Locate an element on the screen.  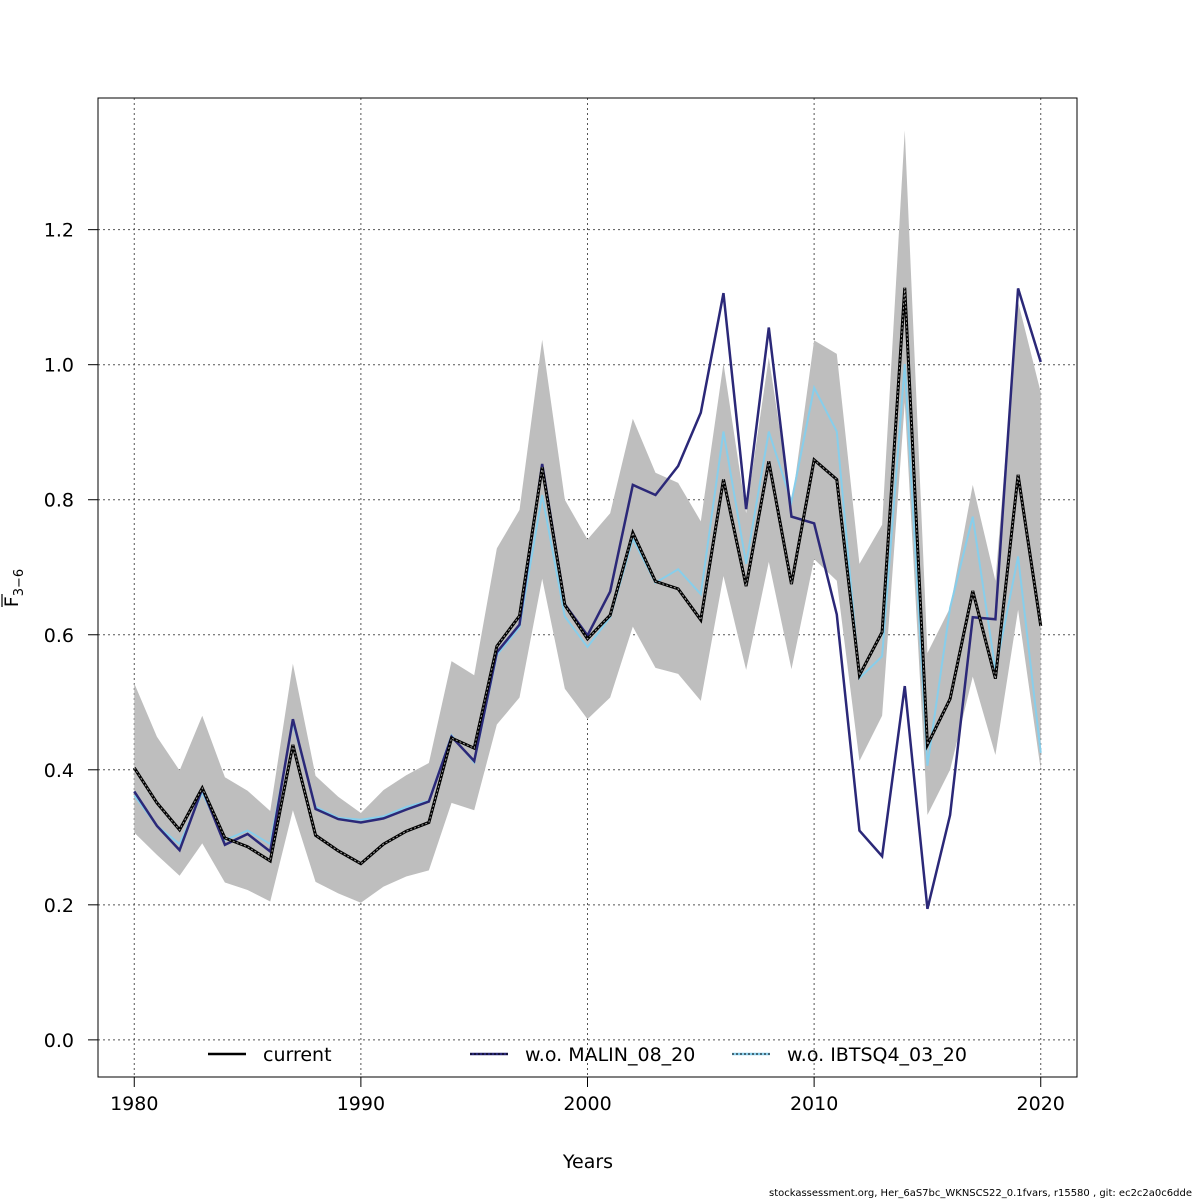
x-tick-label: 2000 is located at coordinates (587, 1104).